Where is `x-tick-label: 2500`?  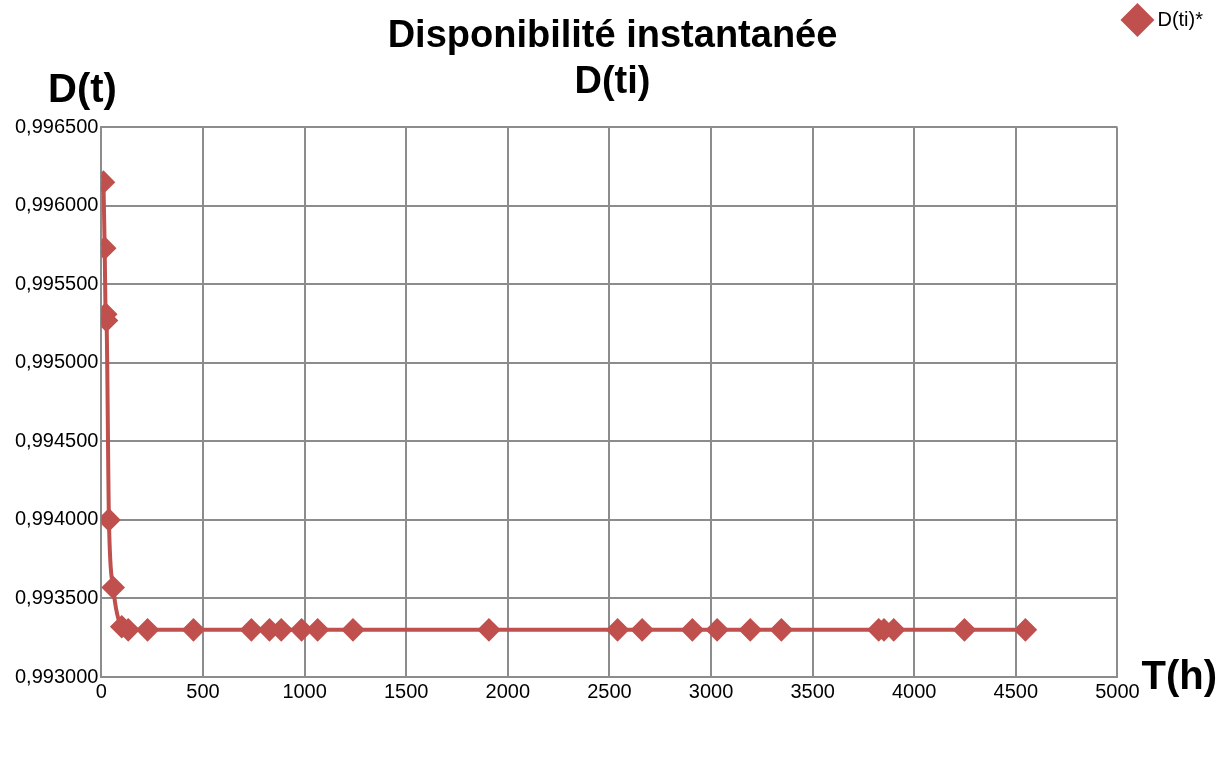 x-tick-label: 2500 is located at coordinates (609, 690).